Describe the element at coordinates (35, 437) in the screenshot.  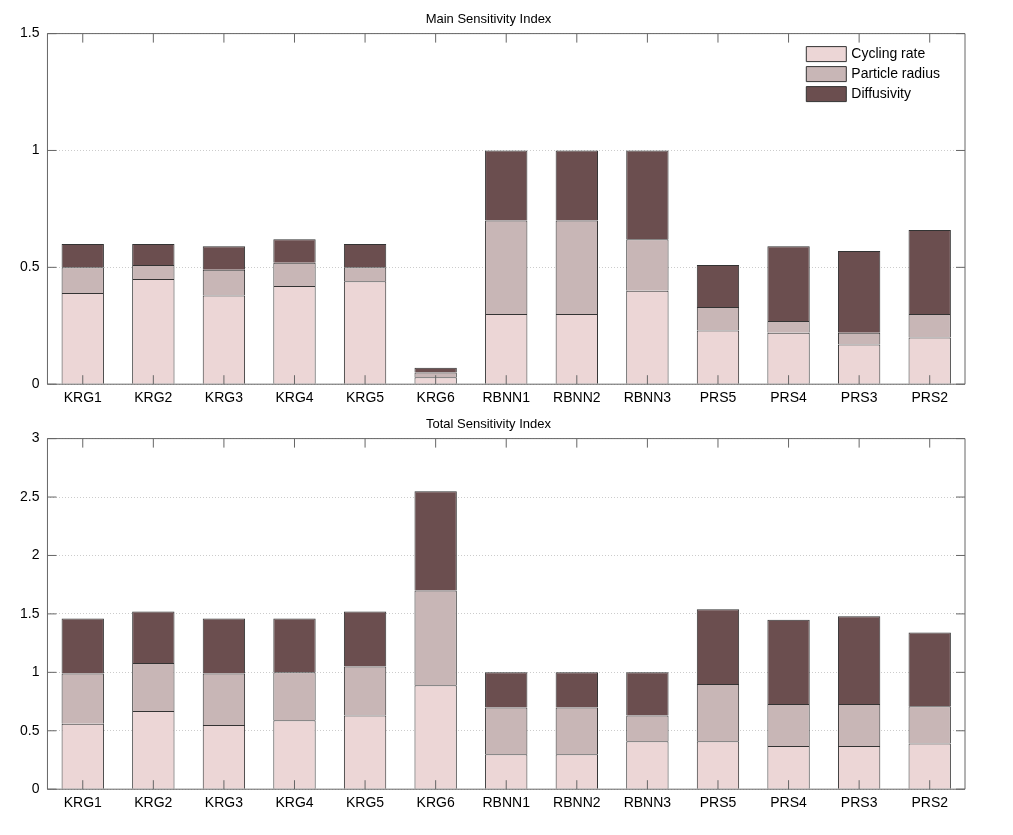
I see `y-tick-label: 3` at that location.